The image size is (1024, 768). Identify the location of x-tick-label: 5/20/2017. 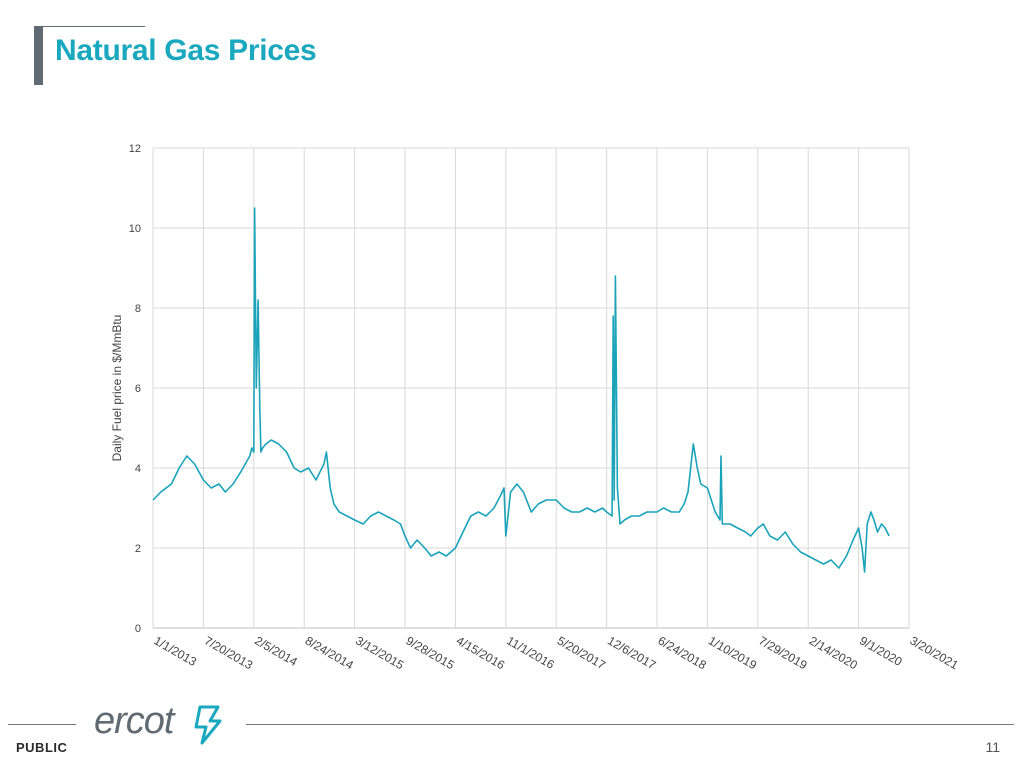
(582, 652).